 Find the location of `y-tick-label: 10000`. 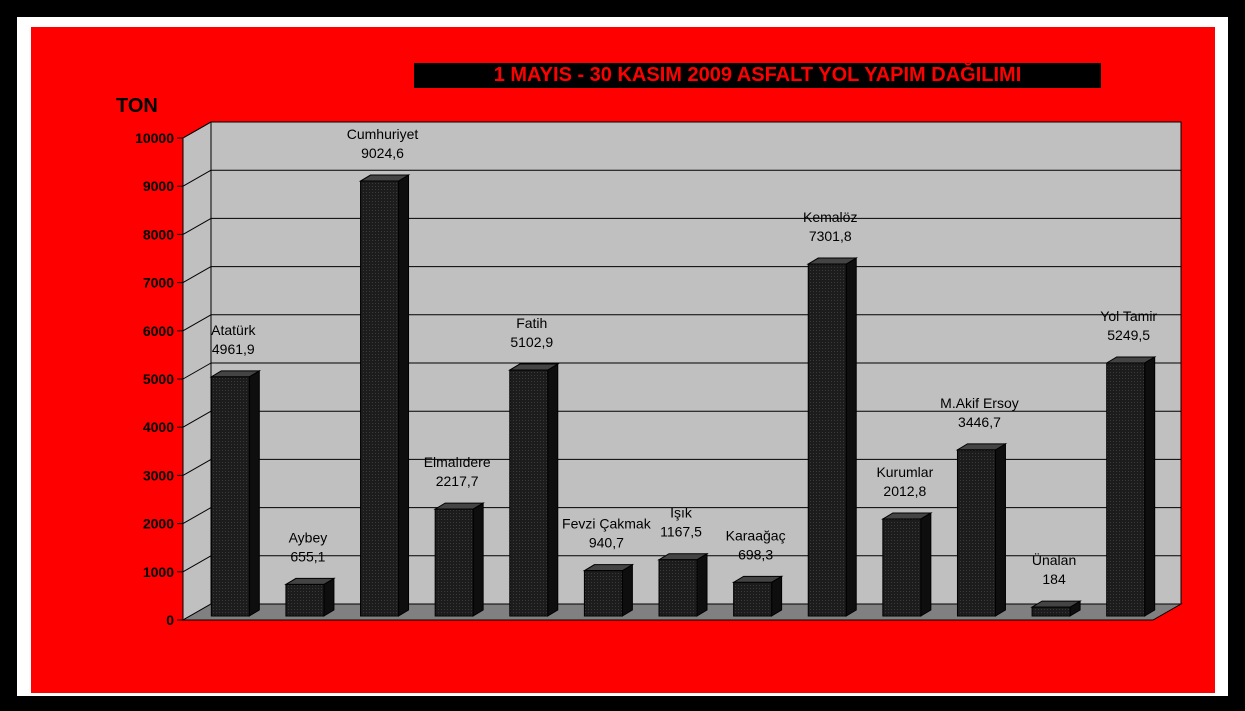

y-tick-label: 10000 is located at coordinates (154, 138).